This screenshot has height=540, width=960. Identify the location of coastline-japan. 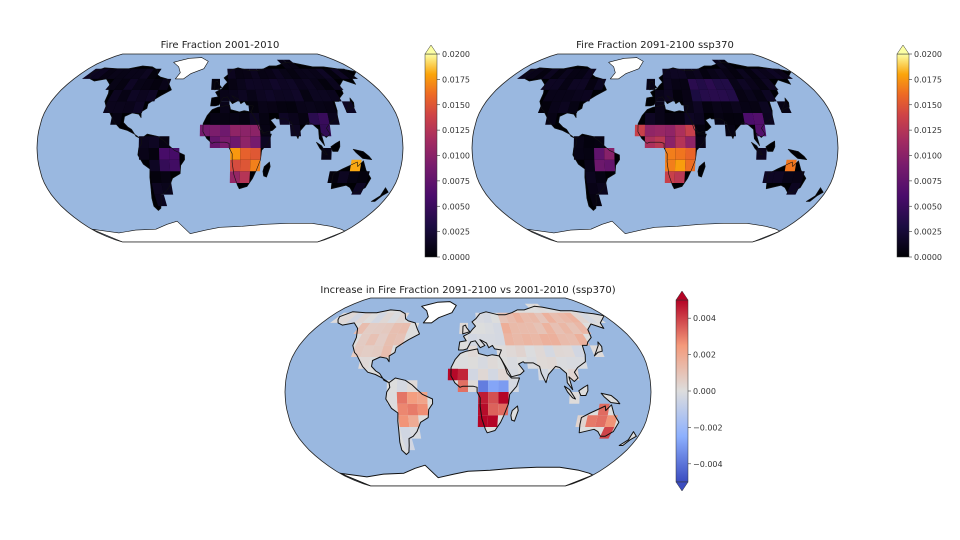
(785, 105).